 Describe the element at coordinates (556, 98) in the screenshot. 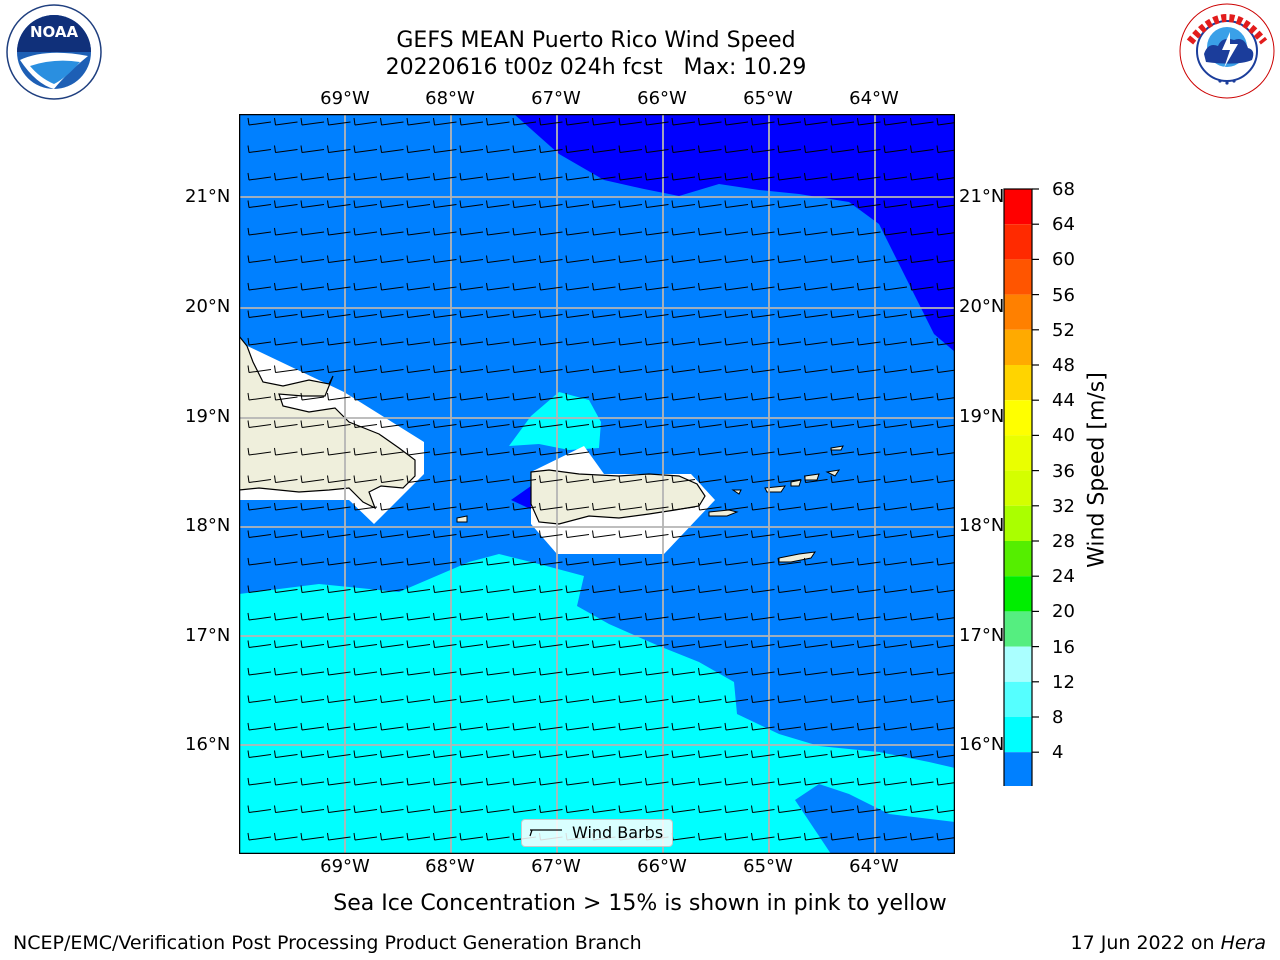

I see `lon-label-top-67w: 67°W` at that location.